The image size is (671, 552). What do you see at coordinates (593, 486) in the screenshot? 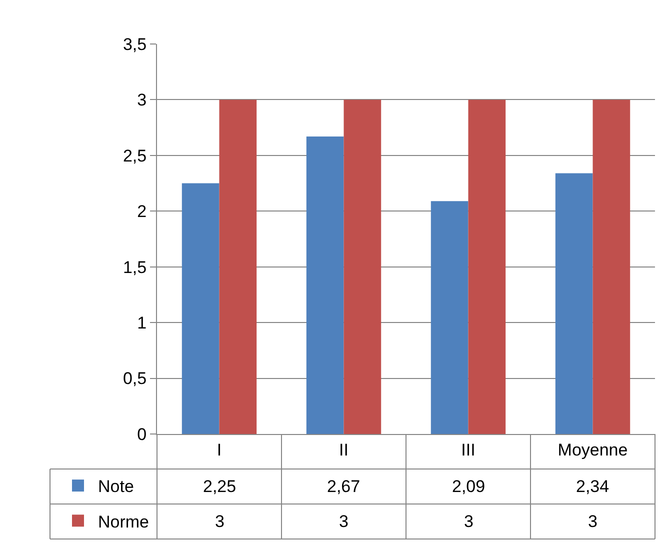
I see `data-label: 2,34` at bounding box center [593, 486].